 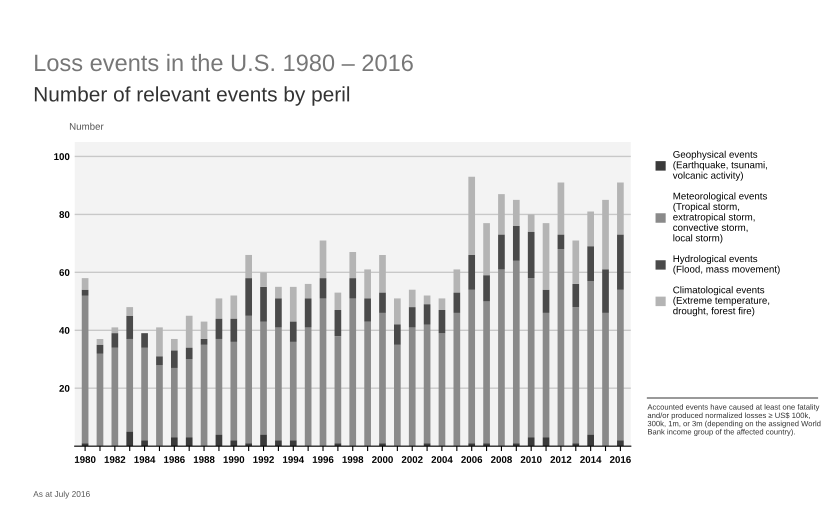 I want to click on x-tick-label: 2008, so click(x=501, y=460).